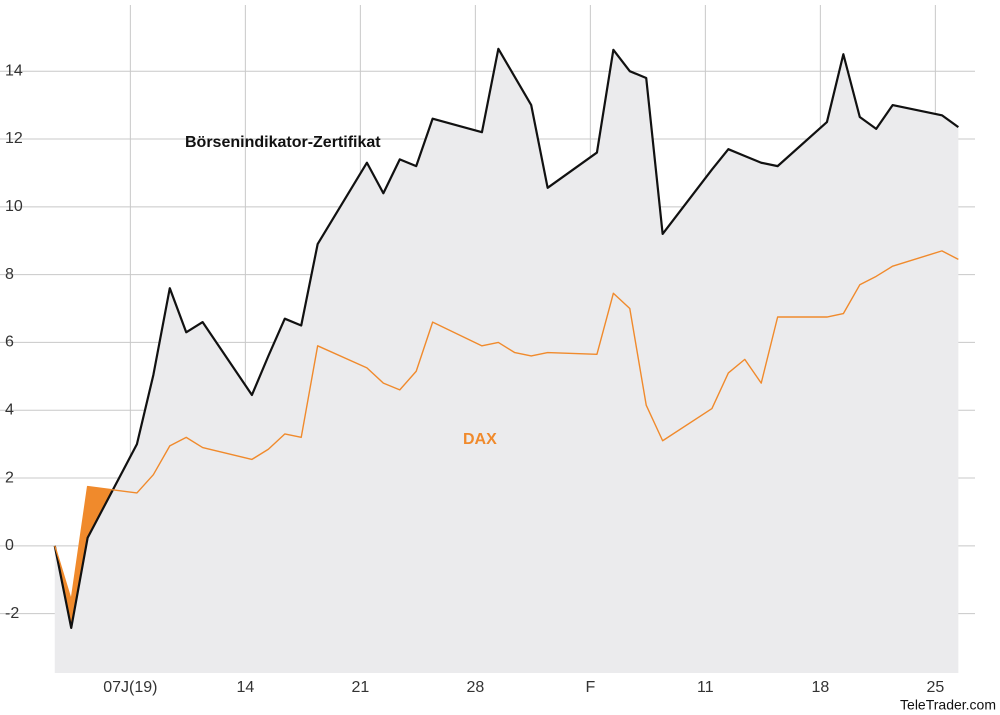 The image size is (1000, 715). What do you see at coordinates (130, 687) in the screenshot?
I see `x-tick-label: 07J(19)` at bounding box center [130, 687].